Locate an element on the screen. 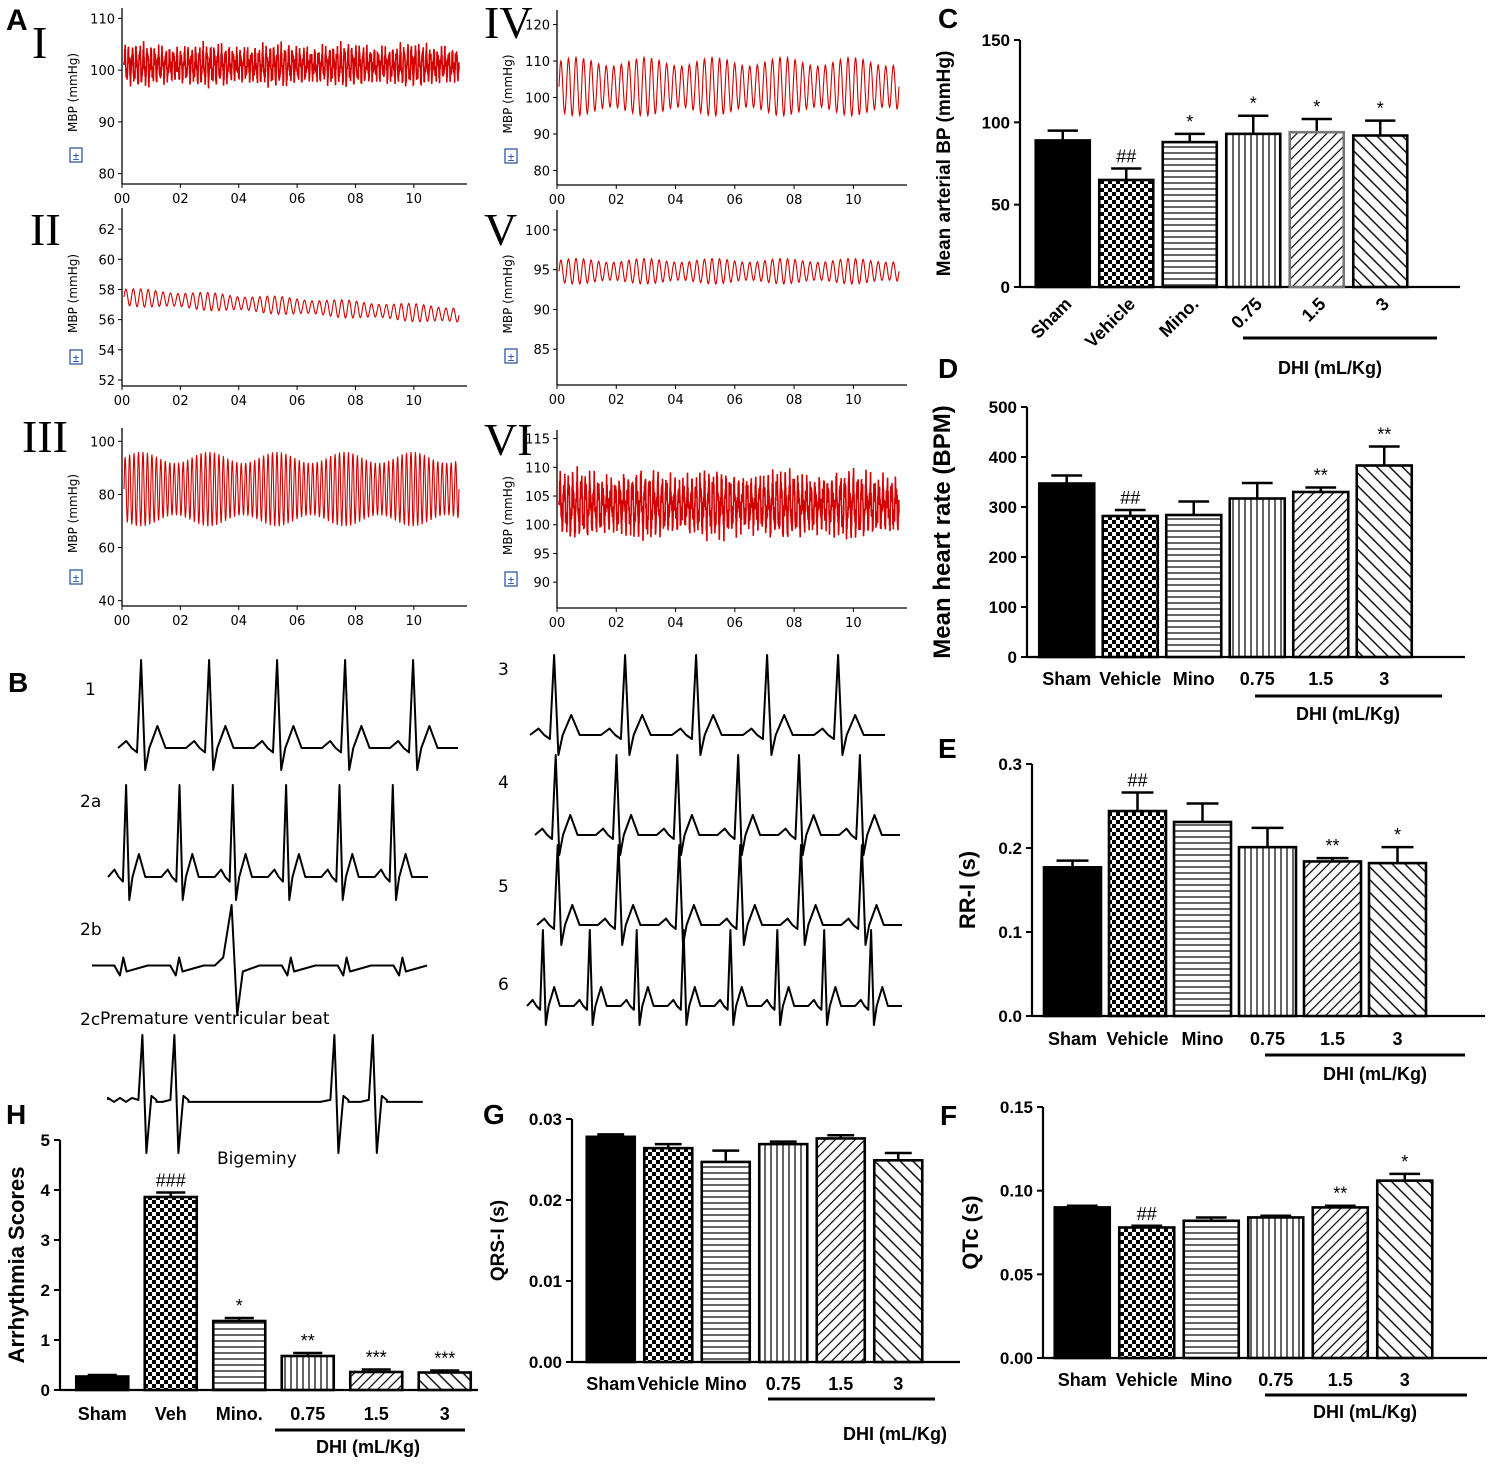 The height and width of the screenshot is (1466, 1507). x-tick-label: Veh is located at coordinates (171, 1414).